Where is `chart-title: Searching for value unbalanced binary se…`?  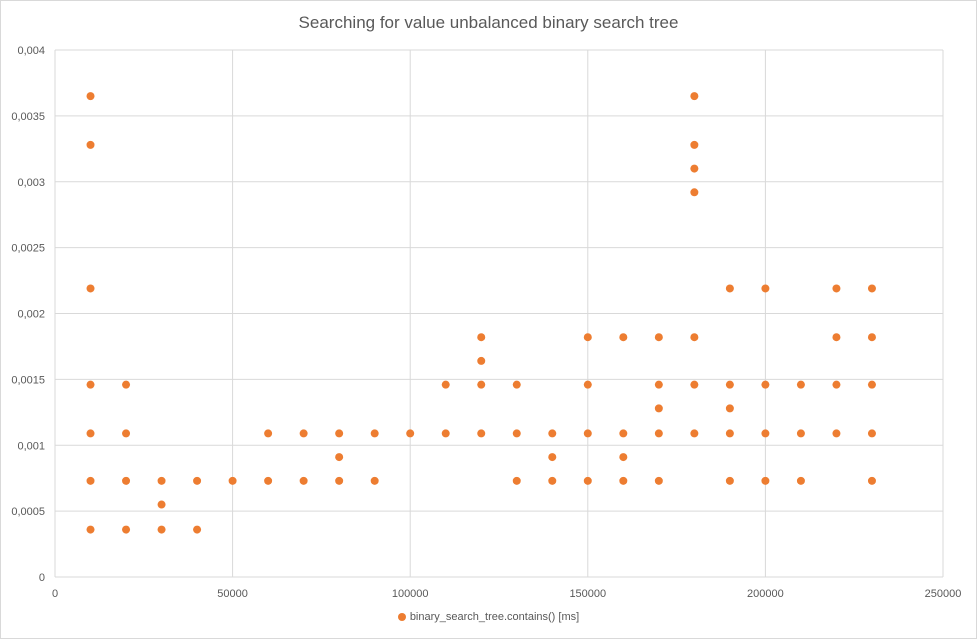 chart-title: Searching for value unbalanced binary se… is located at coordinates (488, 22).